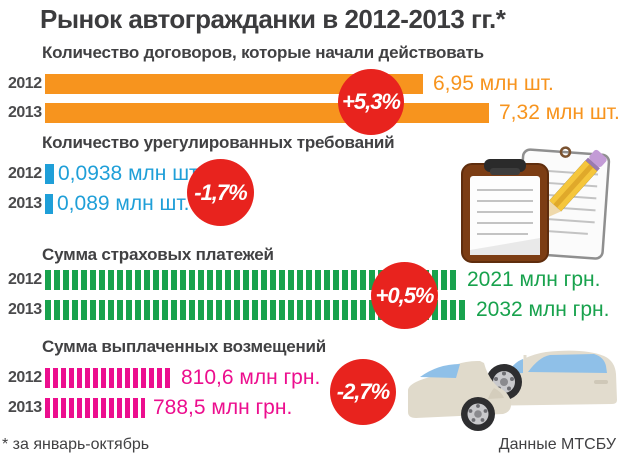 Image resolution: width=620 pixels, height=456 pixels. I want to click on value-label: 810,6 млн грн., so click(251, 377).